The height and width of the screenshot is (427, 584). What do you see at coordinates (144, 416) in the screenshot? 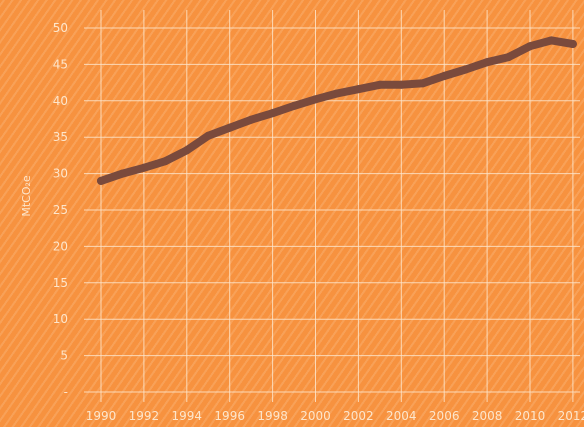
I see `x-tick-label: 1992` at bounding box center [144, 416].